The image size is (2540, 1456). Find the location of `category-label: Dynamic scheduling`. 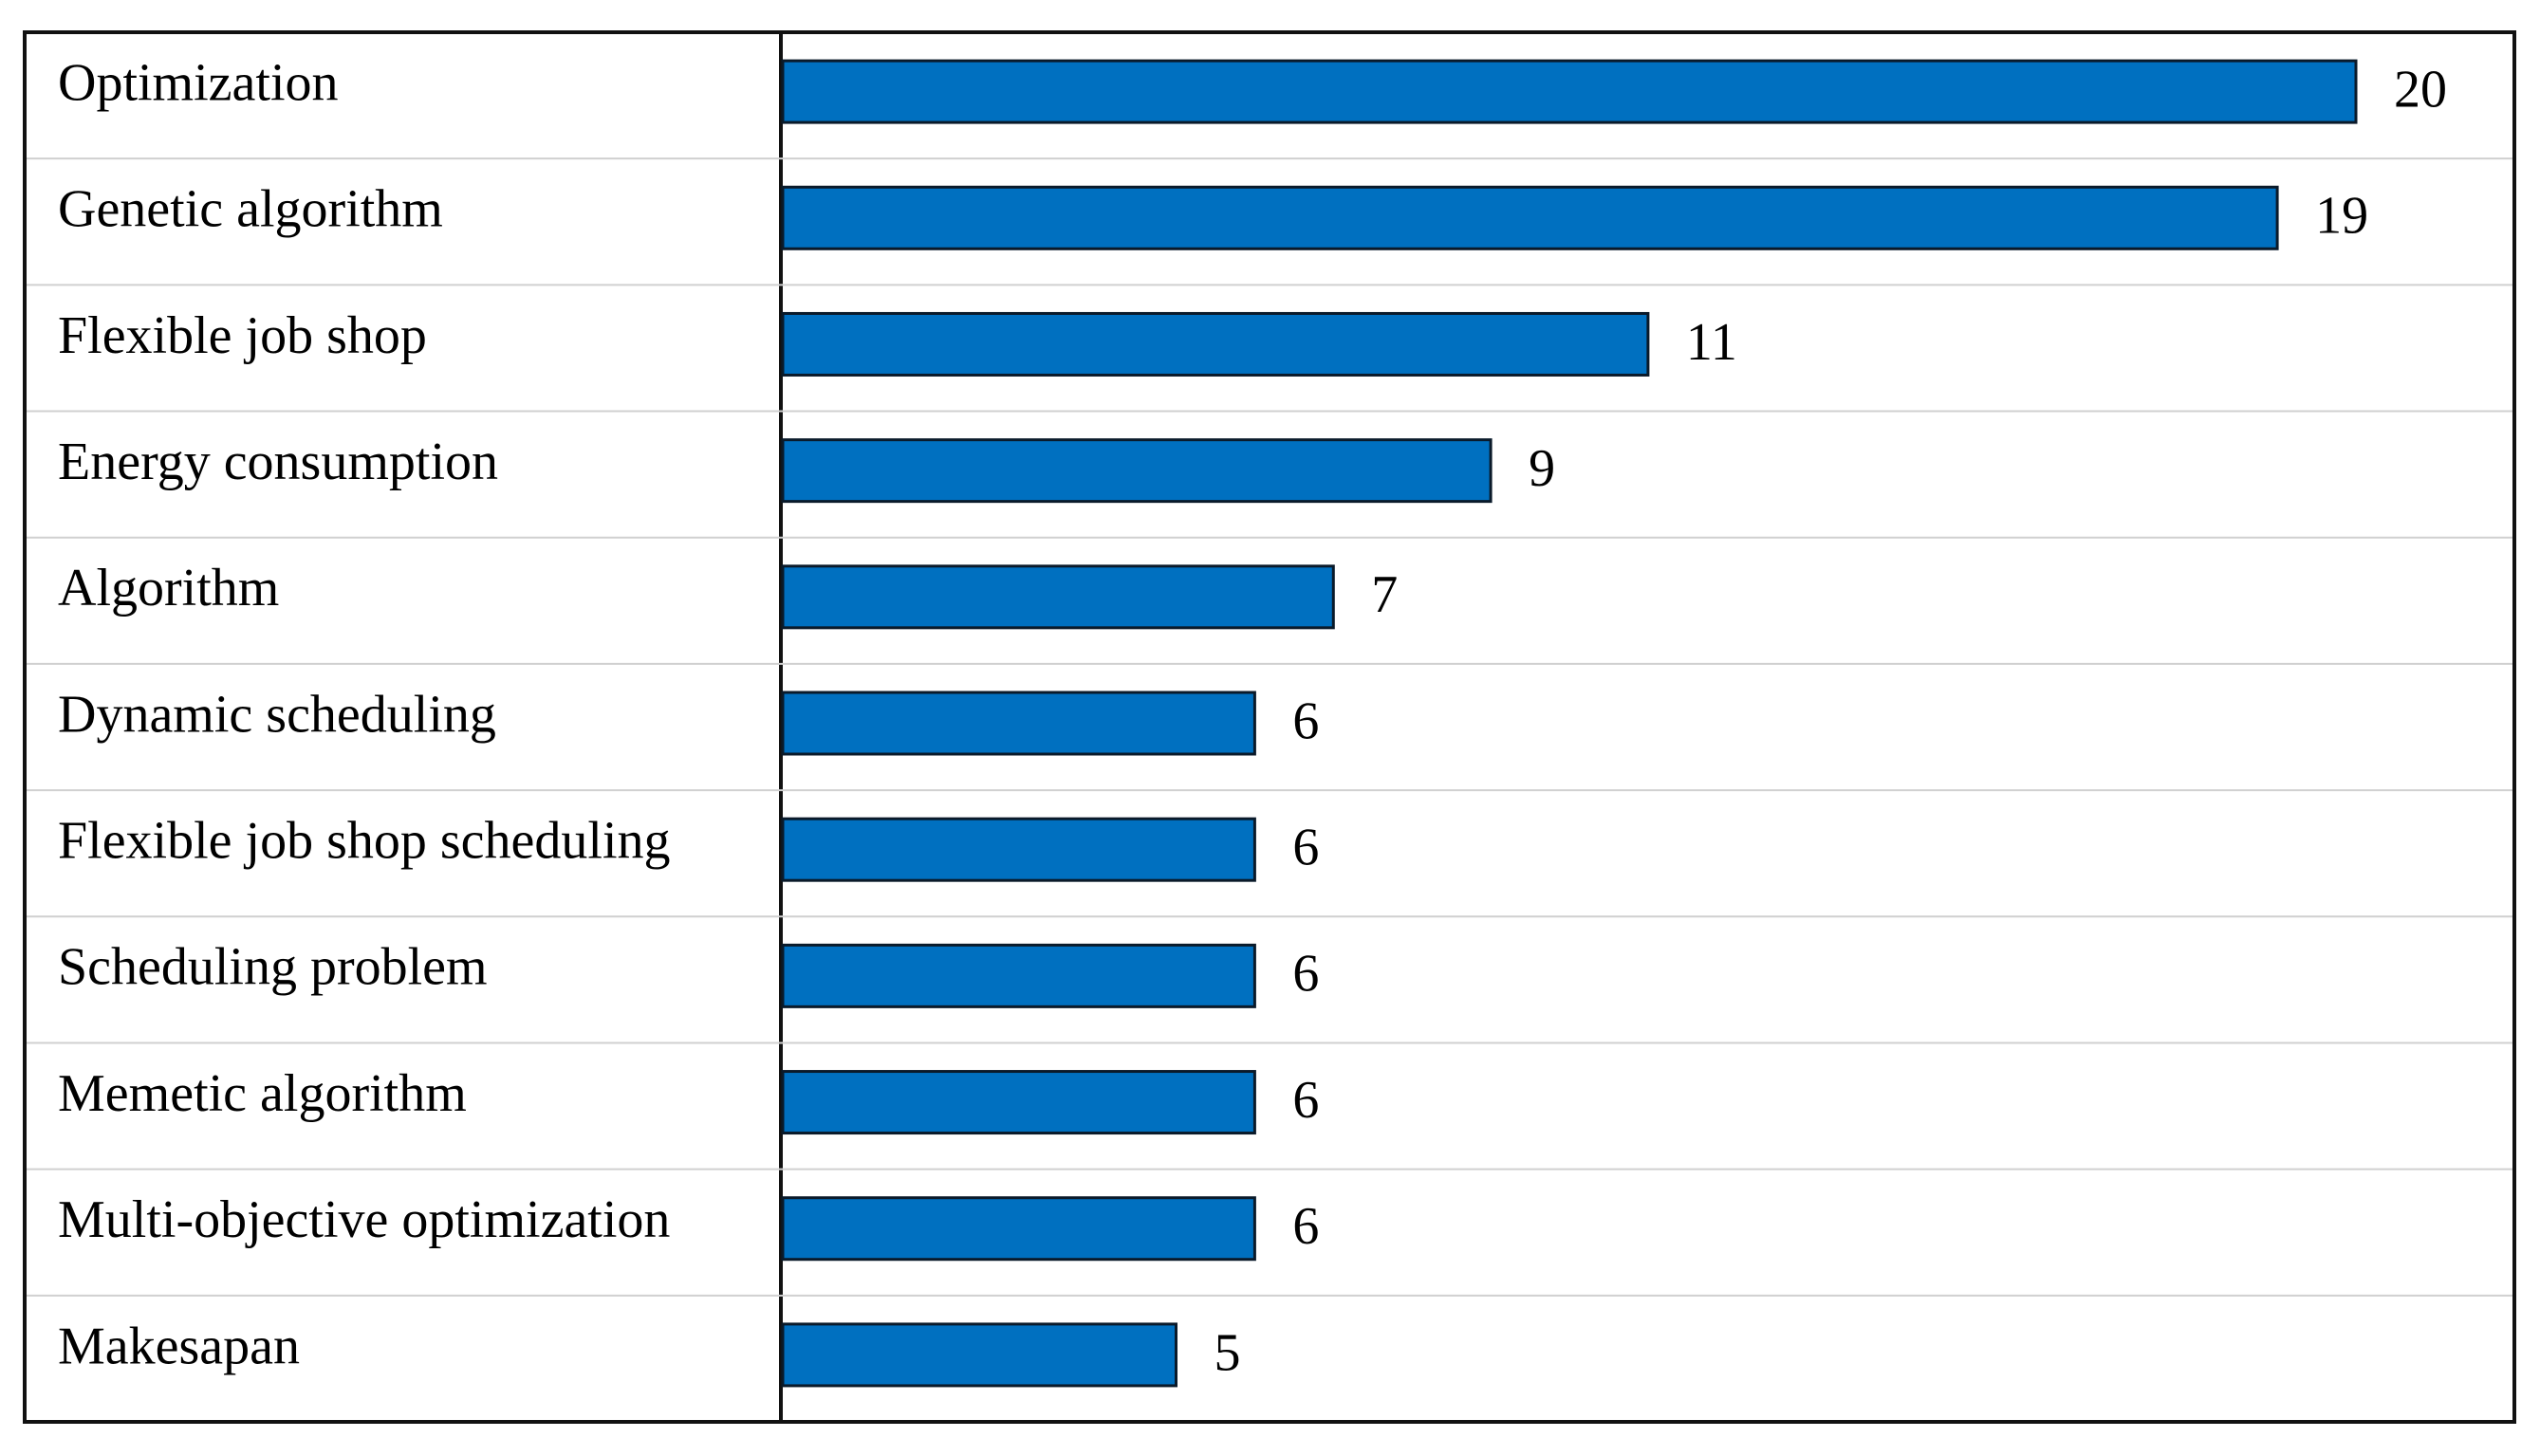

category-label: Dynamic scheduling is located at coordinates (277, 714).